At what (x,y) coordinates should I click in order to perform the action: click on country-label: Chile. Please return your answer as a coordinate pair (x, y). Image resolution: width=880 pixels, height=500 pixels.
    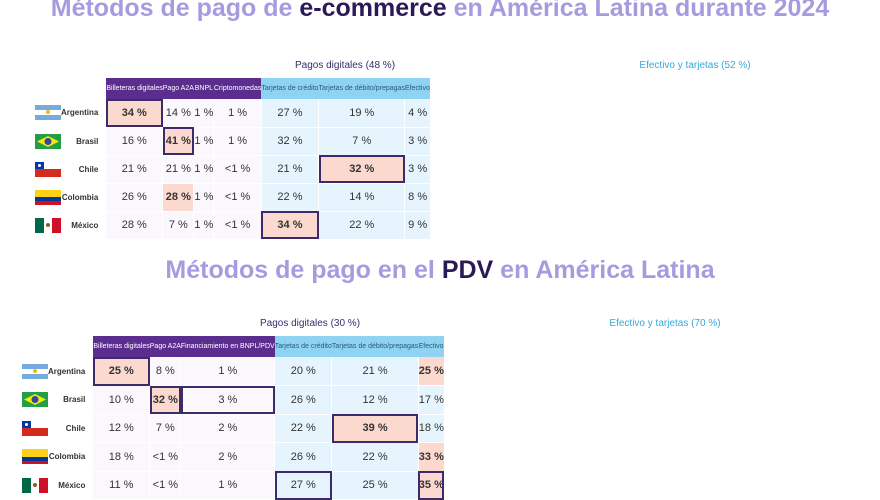
    Looking at the image, I should click on (71, 428).